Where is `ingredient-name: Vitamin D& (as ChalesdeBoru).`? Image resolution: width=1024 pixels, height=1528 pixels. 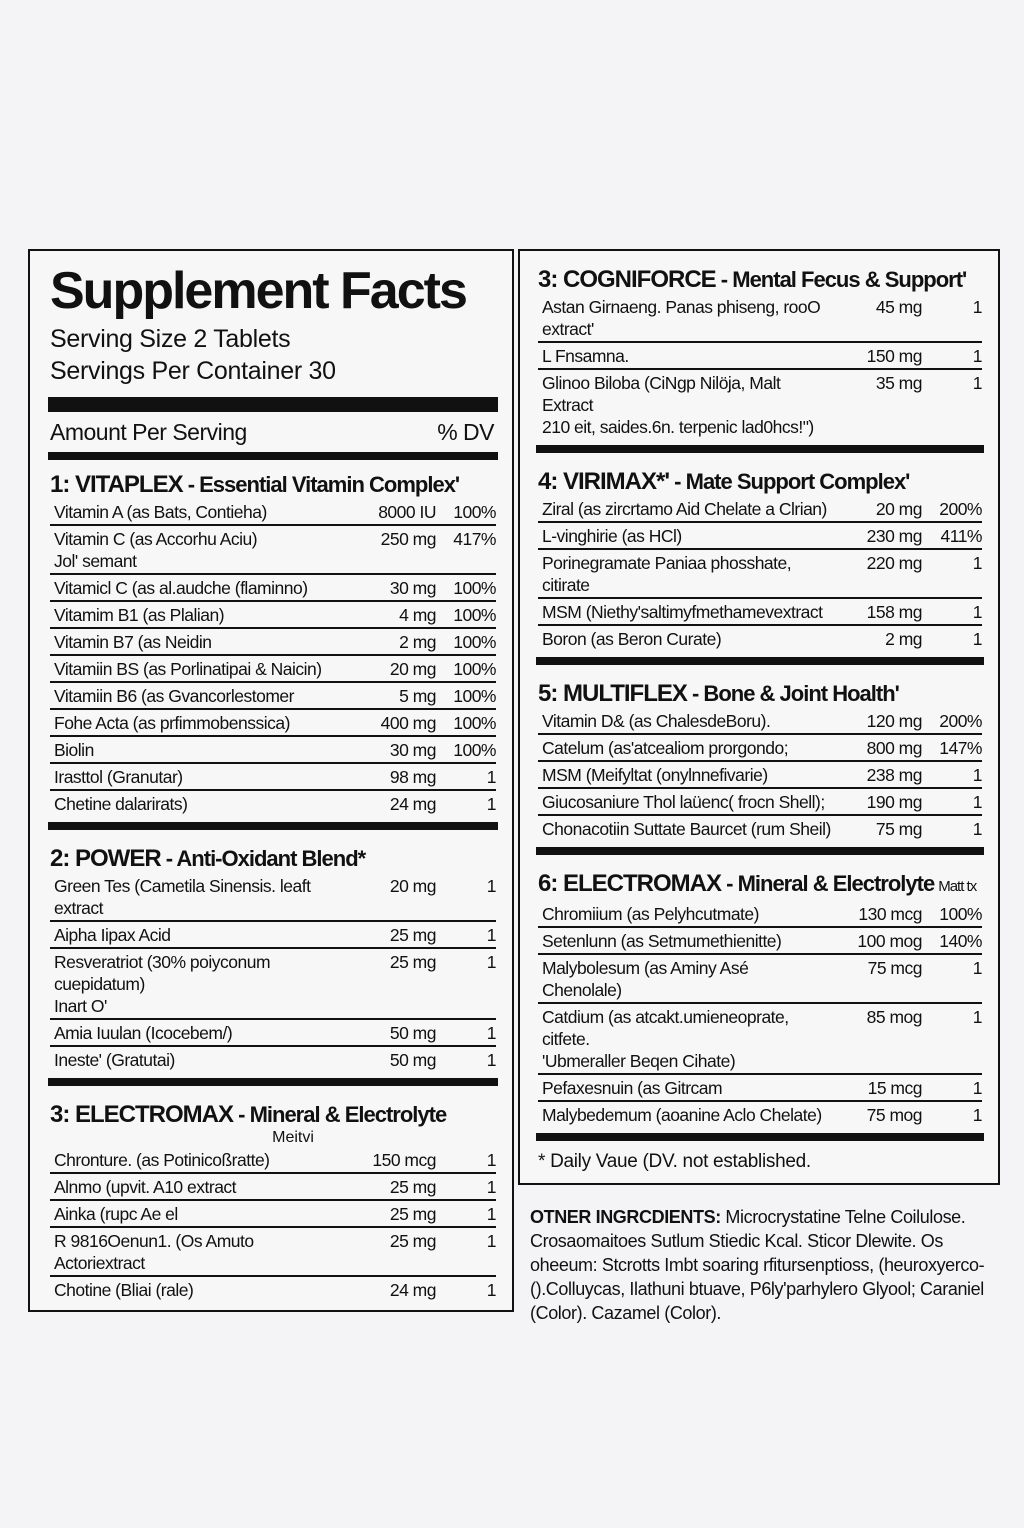
ingredient-name: Vitamin D& (as ChalesdeBoru). is located at coordinates (656, 721).